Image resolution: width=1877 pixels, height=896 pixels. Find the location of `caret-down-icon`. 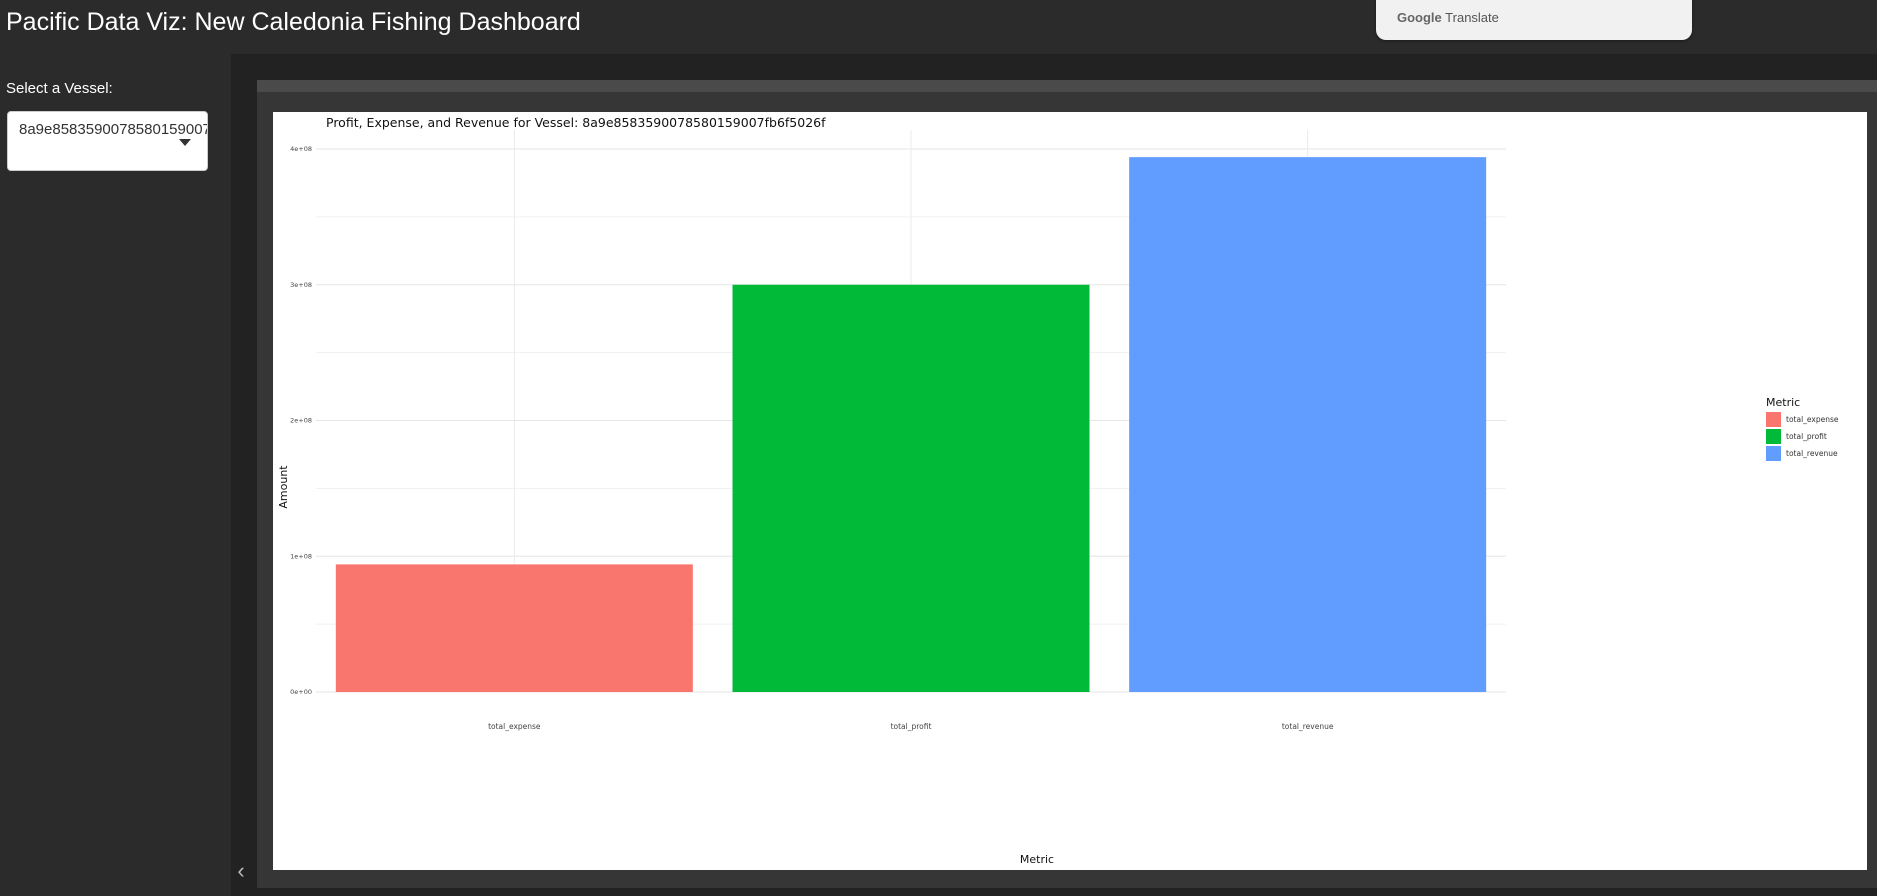

caret-down-icon is located at coordinates (185, 142).